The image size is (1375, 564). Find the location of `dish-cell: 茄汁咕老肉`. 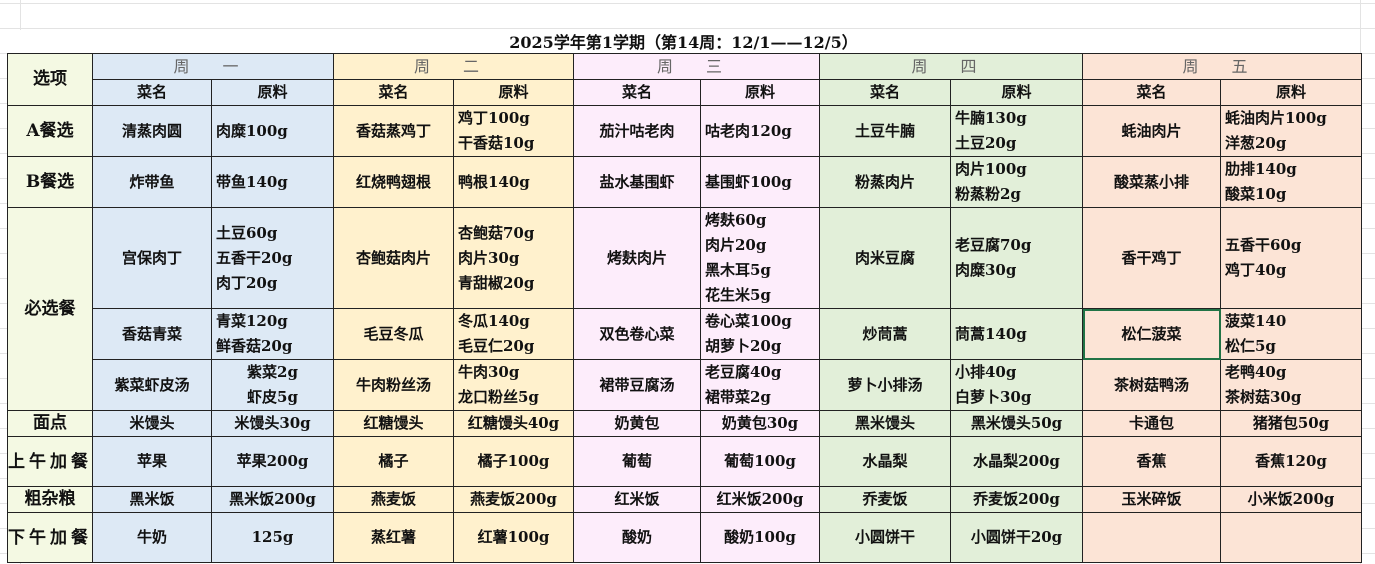

dish-cell: 茄汁咕老肉 is located at coordinates (637, 131).